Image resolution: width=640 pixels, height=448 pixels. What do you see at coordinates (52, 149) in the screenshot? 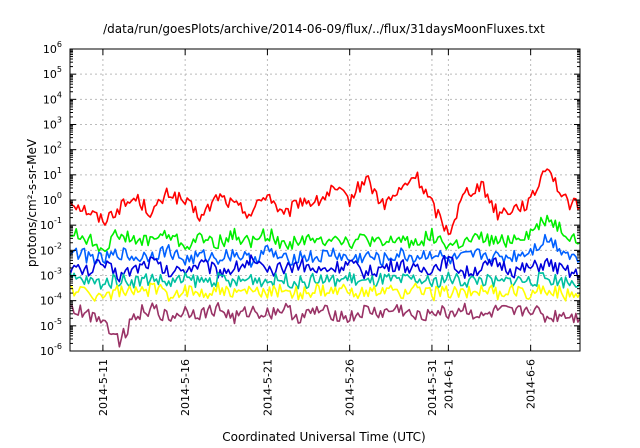
I see `y-tick-label: 10²` at bounding box center [52, 149].